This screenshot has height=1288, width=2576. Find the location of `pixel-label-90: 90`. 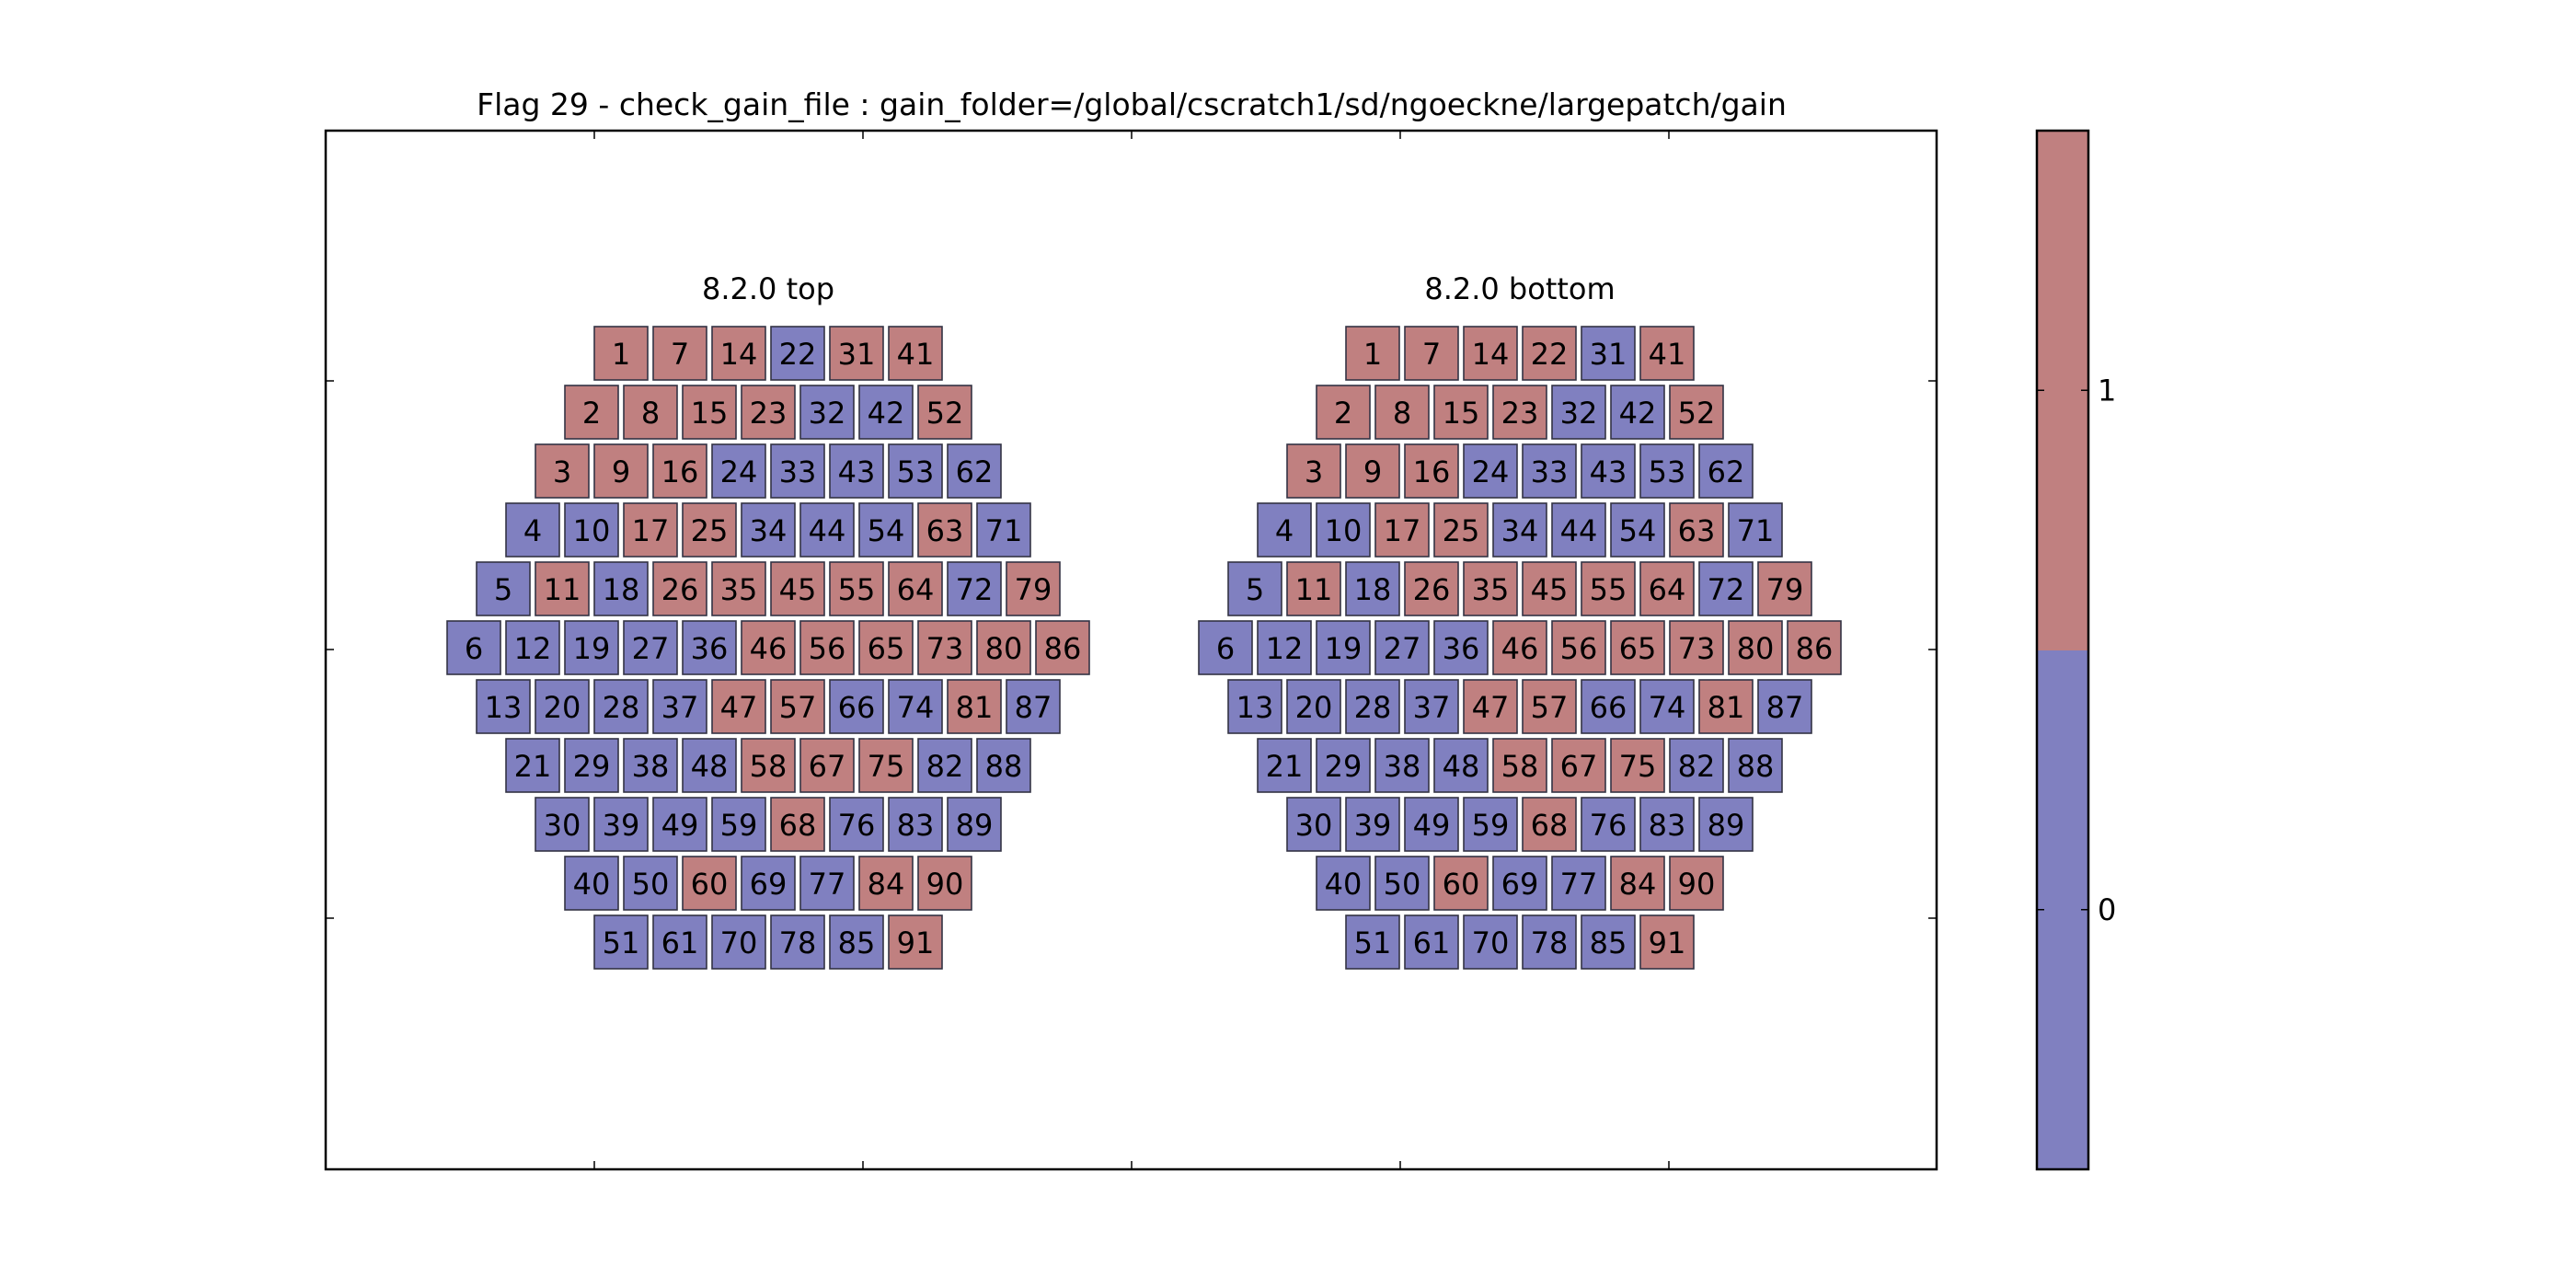

pixel-label-90: 90 is located at coordinates (945, 884).